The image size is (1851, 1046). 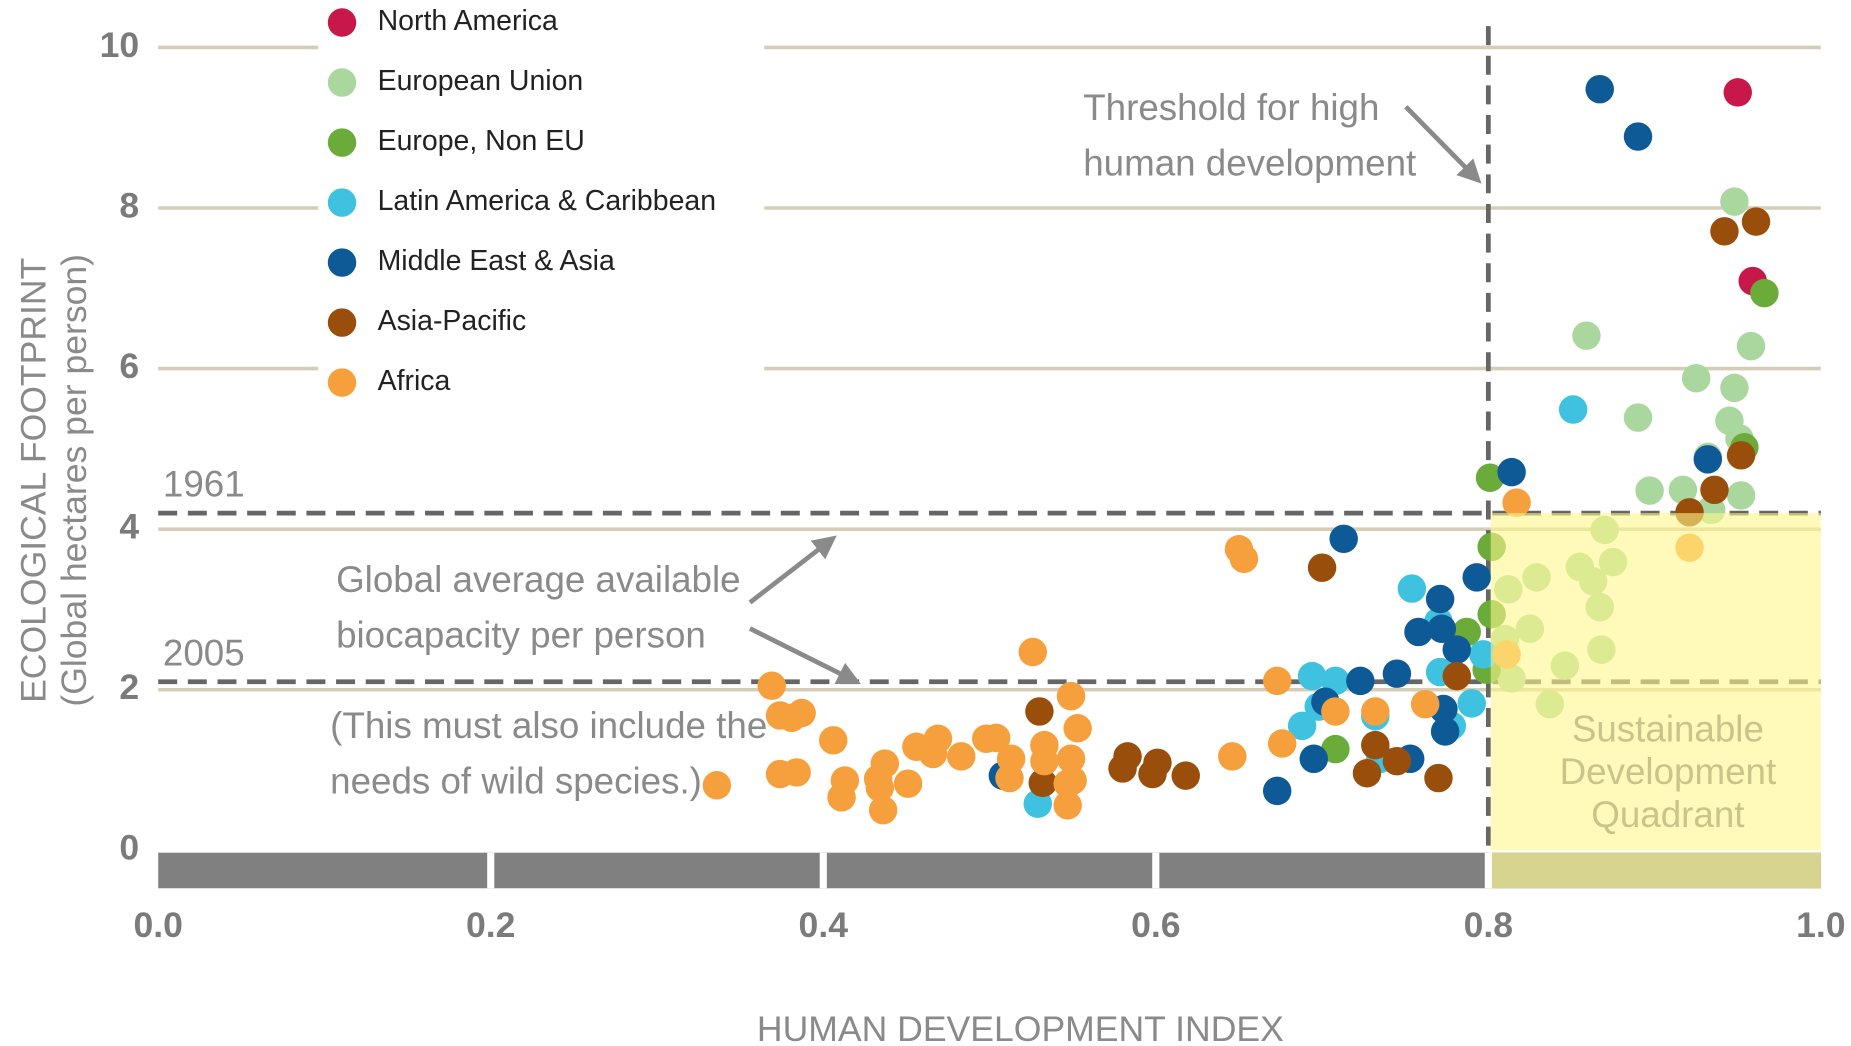 What do you see at coordinates (157, 925) in the screenshot?
I see `x-tick-label: 0.0` at bounding box center [157, 925].